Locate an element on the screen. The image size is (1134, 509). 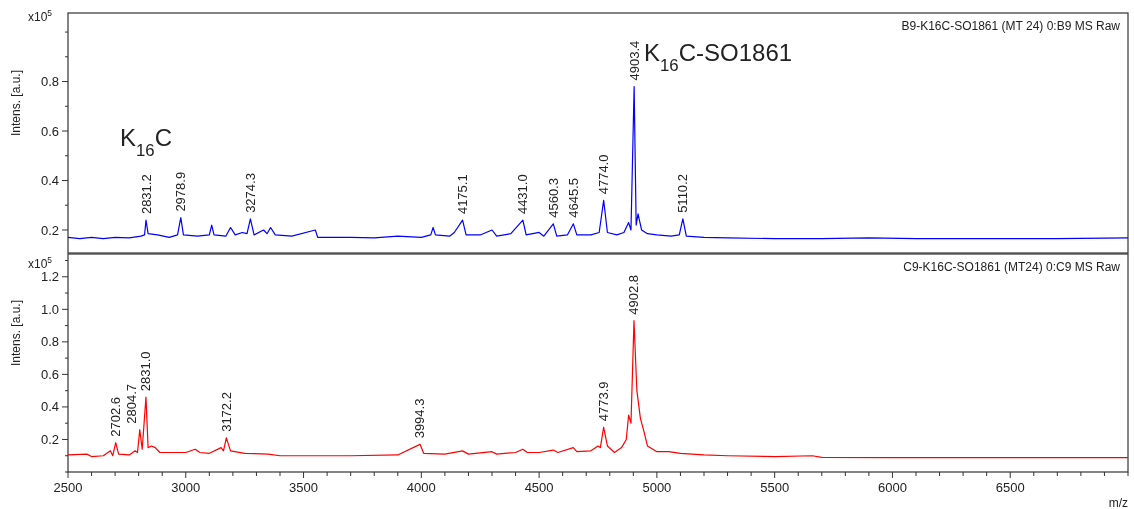
annotation: 2831.0 is located at coordinates (146, 371).